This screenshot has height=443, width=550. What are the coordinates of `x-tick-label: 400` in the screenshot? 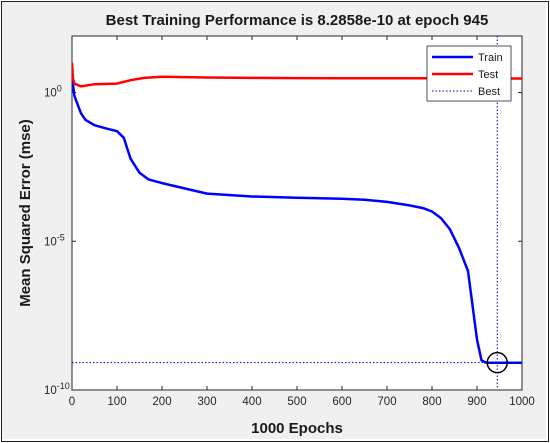 It's located at (251, 402).